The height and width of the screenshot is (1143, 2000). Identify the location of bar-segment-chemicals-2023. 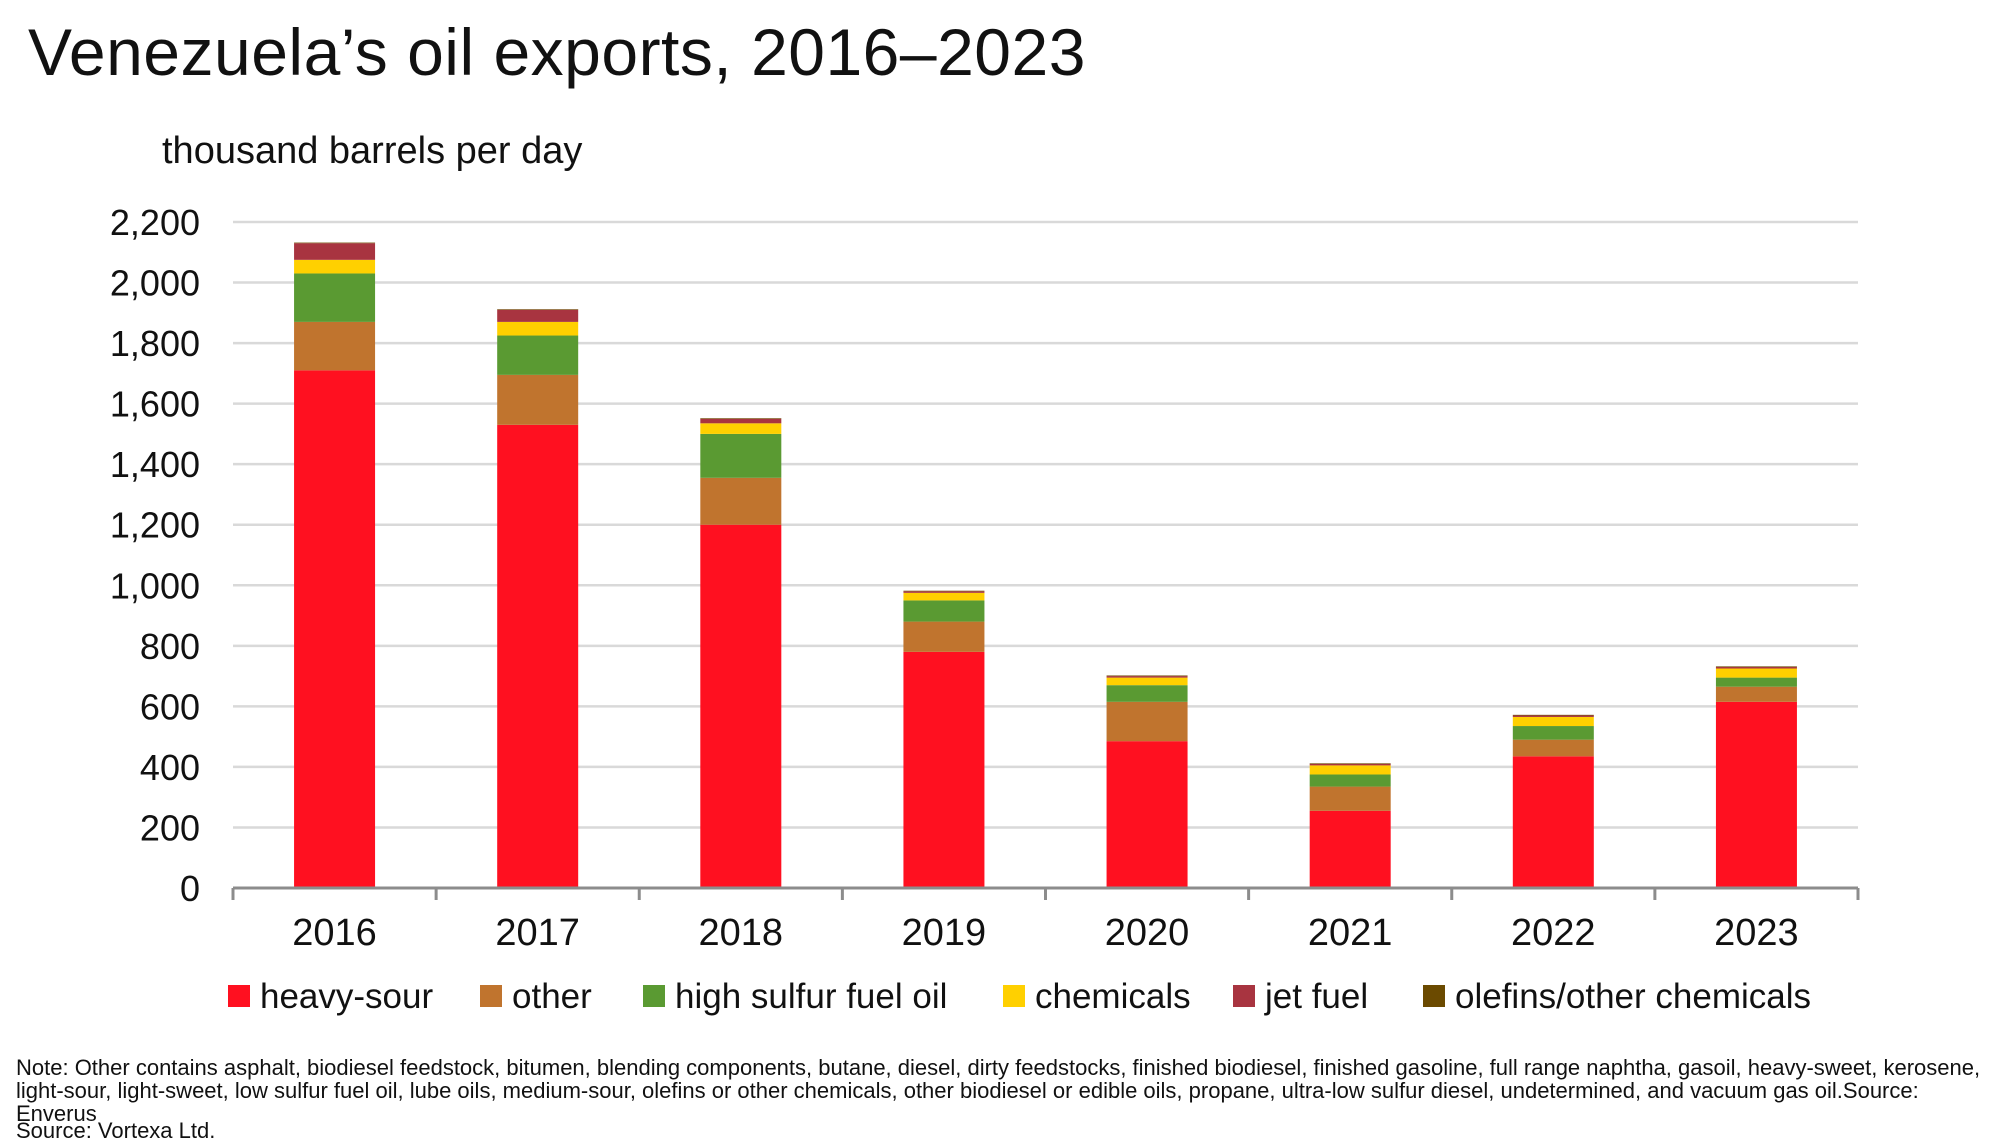
(1756, 673).